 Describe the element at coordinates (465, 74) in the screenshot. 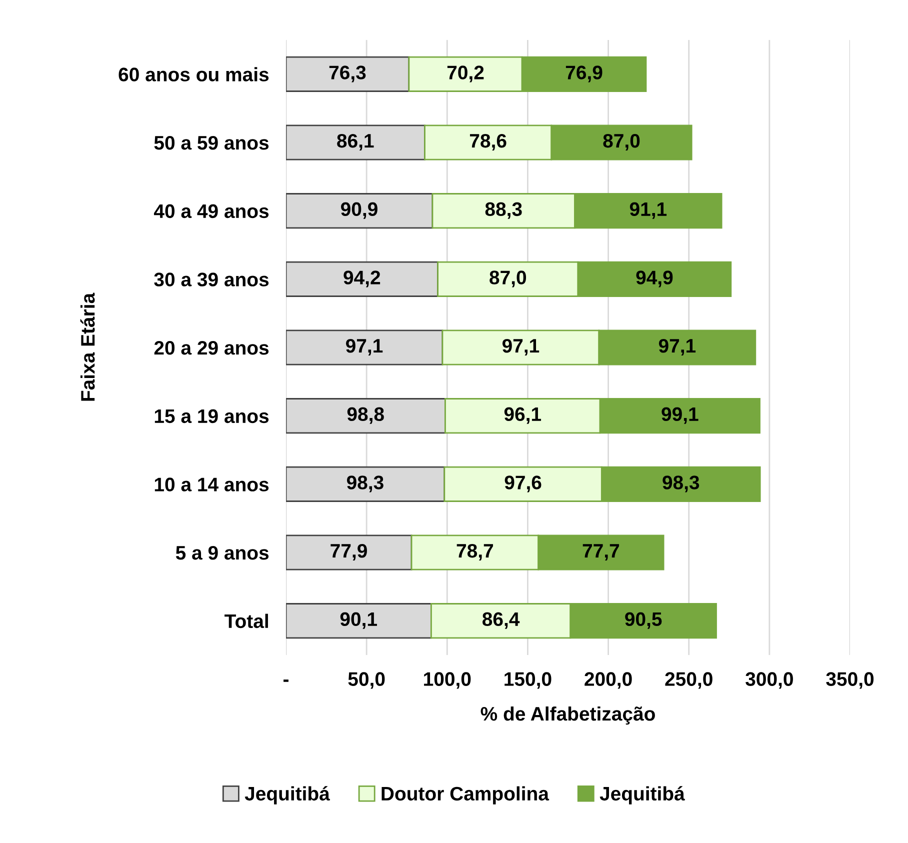

I see `data-label: 70,2` at that location.